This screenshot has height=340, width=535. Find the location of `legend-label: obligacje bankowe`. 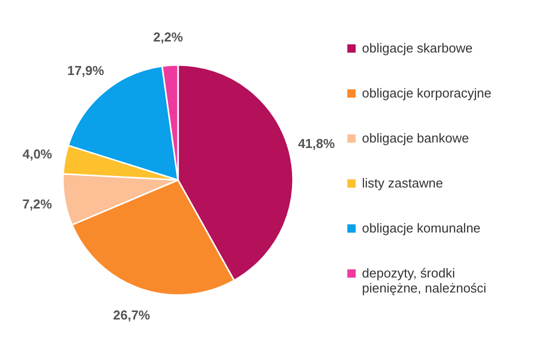

legend-label: obligacje bankowe is located at coordinates (415, 138).